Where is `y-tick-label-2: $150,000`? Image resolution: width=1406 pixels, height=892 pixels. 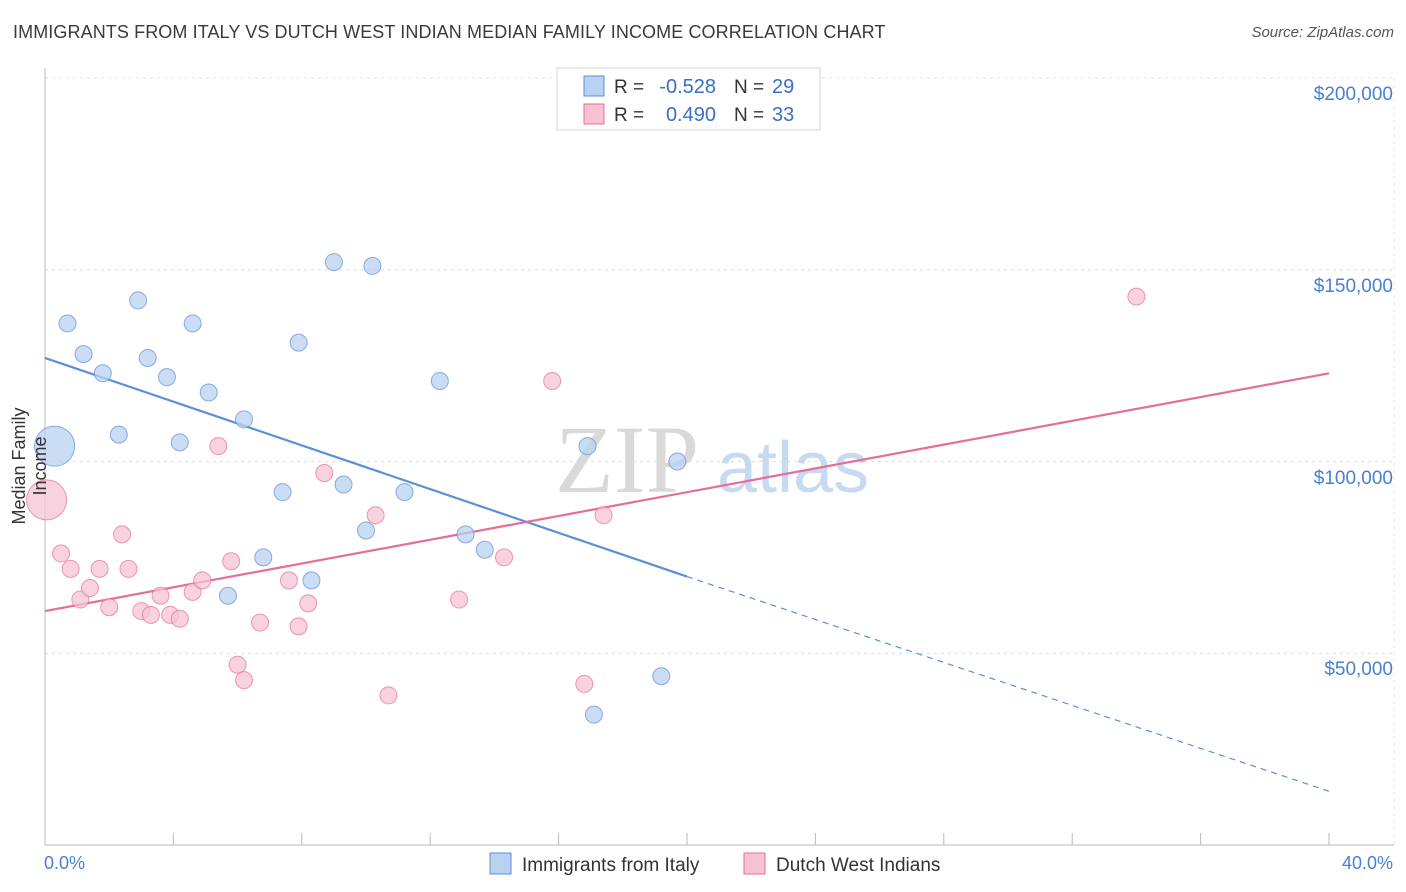
y-tick-label-2: $150,000 is located at coordinates (1353, 286).